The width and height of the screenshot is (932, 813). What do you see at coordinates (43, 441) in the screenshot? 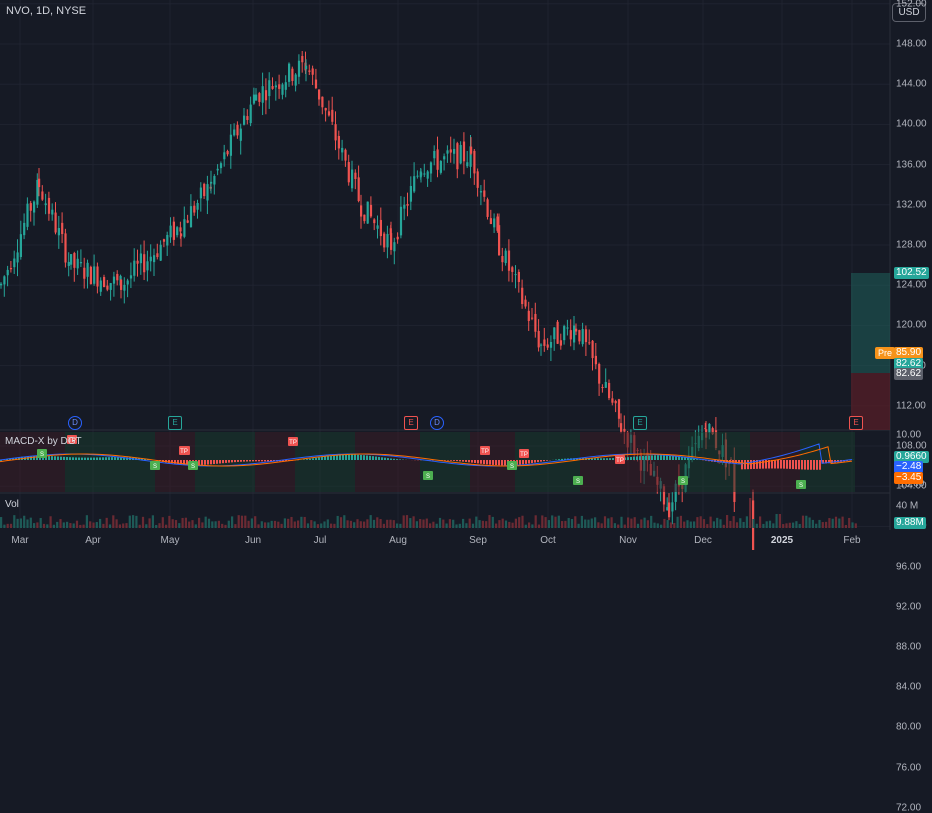
I see `macd-title: MACD-X by DGT` at bounding box center [43, 441].